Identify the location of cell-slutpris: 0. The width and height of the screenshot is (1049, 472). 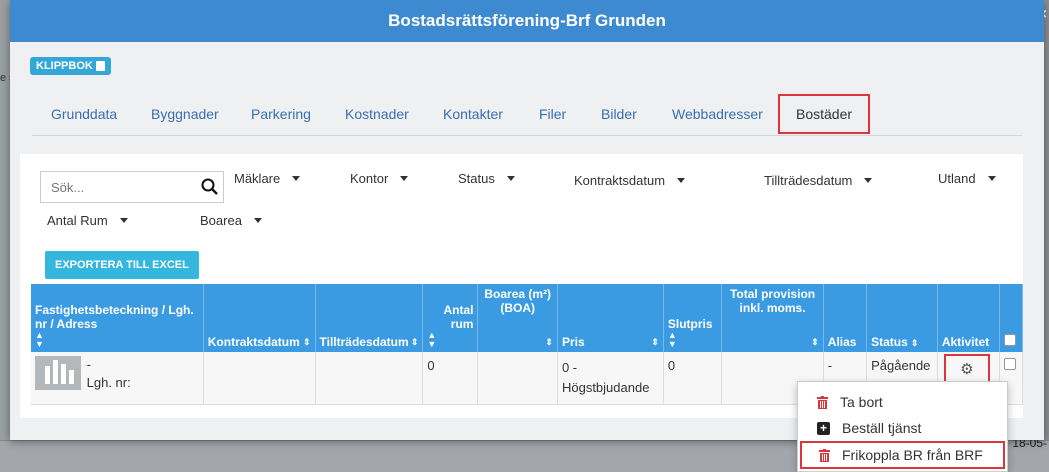
(693, 378).